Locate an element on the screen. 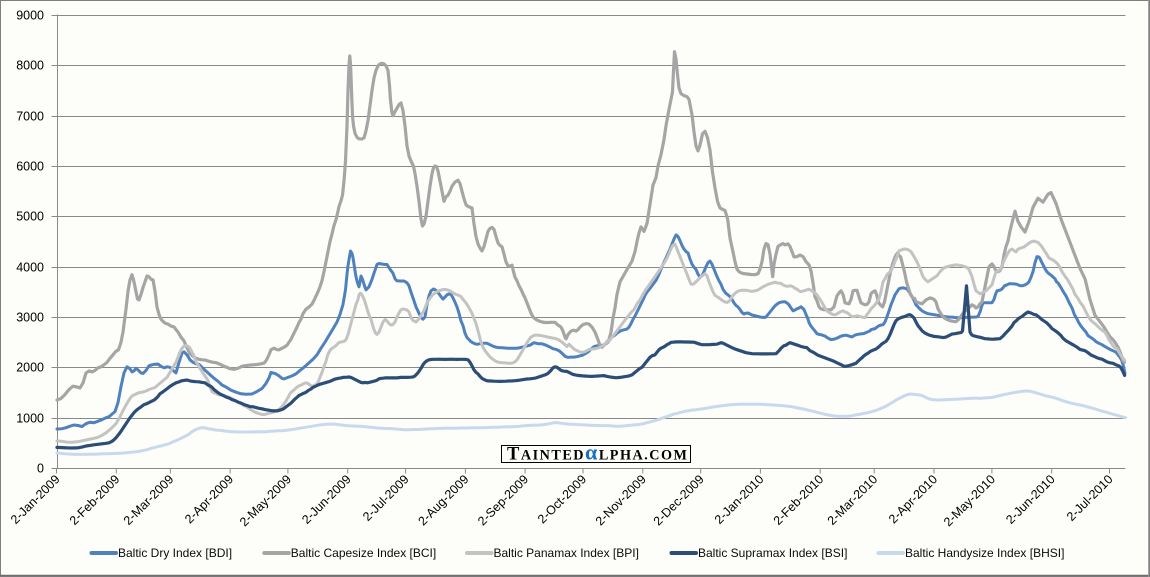  svg-text: Baltic Capesize Index [BCI] is located at coordinates (363, 553).